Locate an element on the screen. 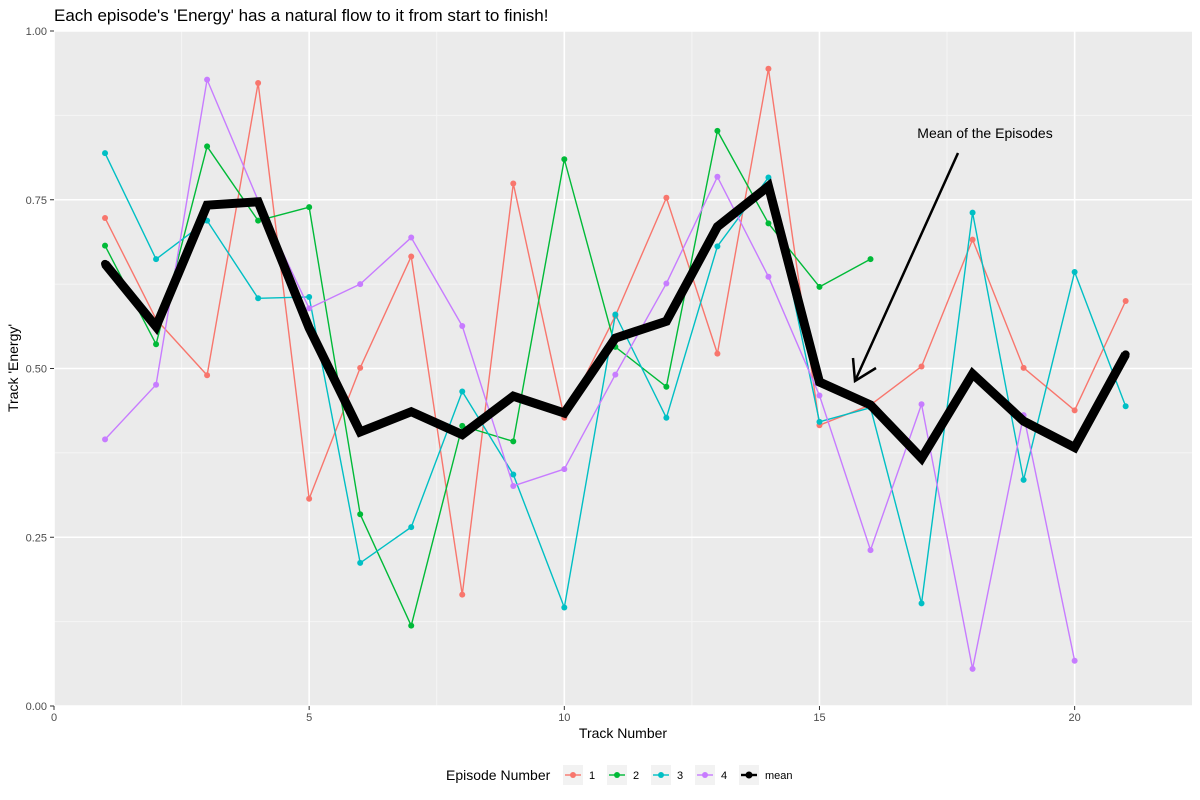 The width and height of the screenshot is (1200, 800). x-tick-label: 5 is located at coordinates (309, 718).